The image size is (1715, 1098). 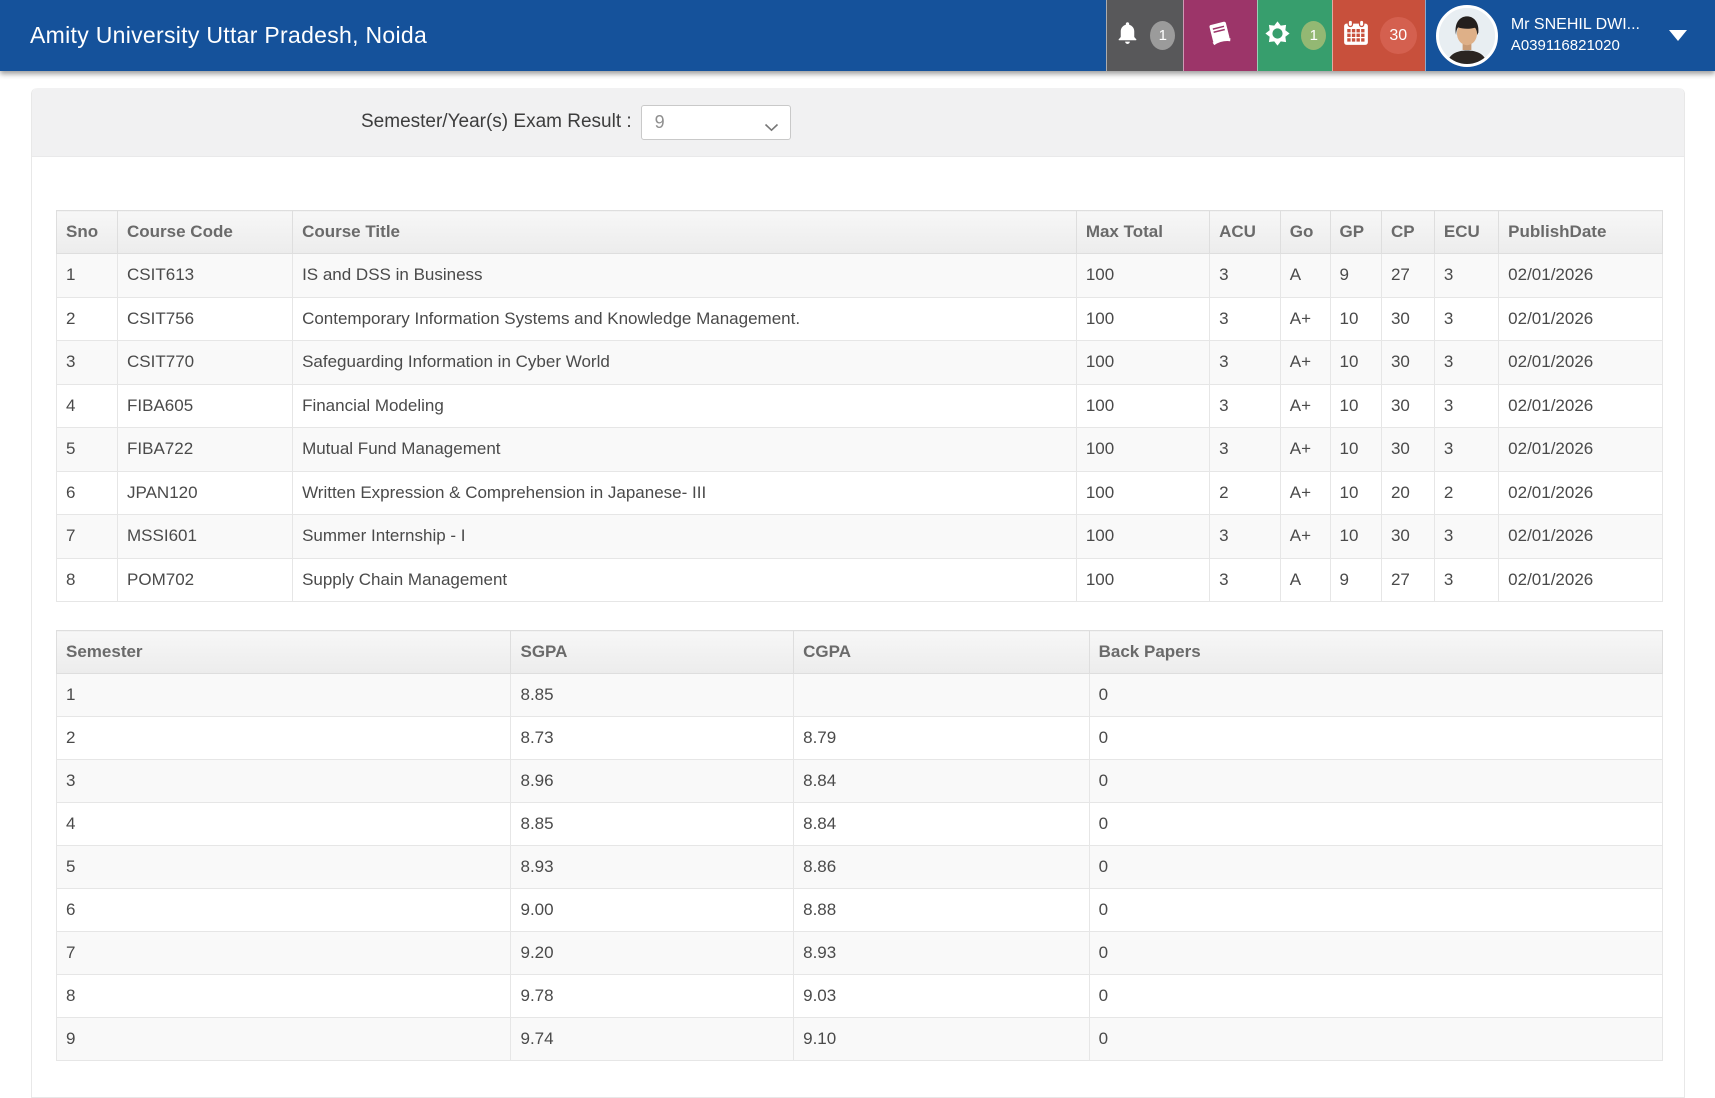 I want to click on cell: 9.10, so click(x=941, y=1039).